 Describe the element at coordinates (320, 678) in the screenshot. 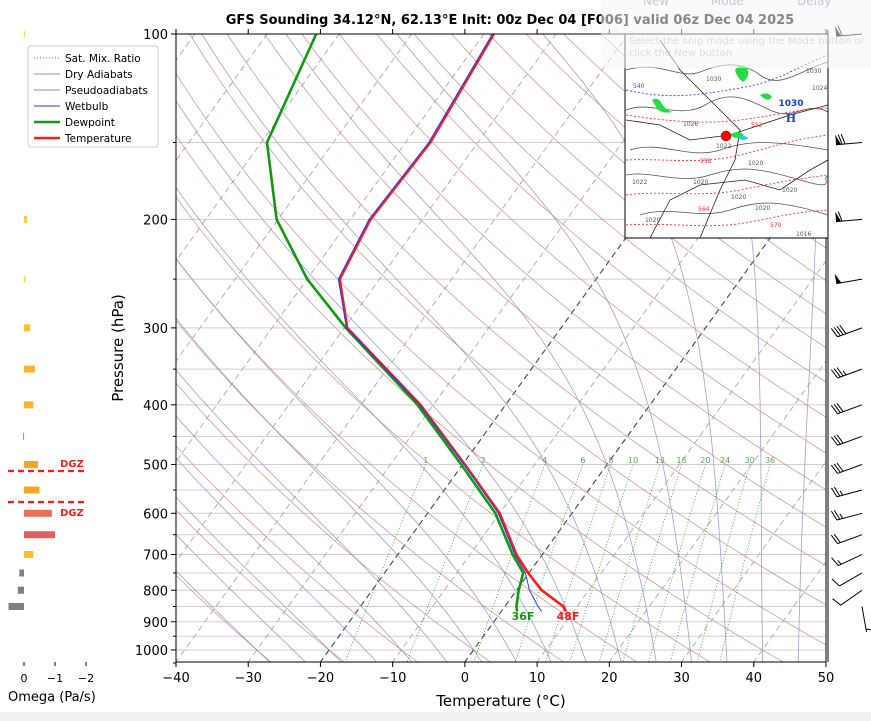

I see `x-tick-label: −20` at that location.